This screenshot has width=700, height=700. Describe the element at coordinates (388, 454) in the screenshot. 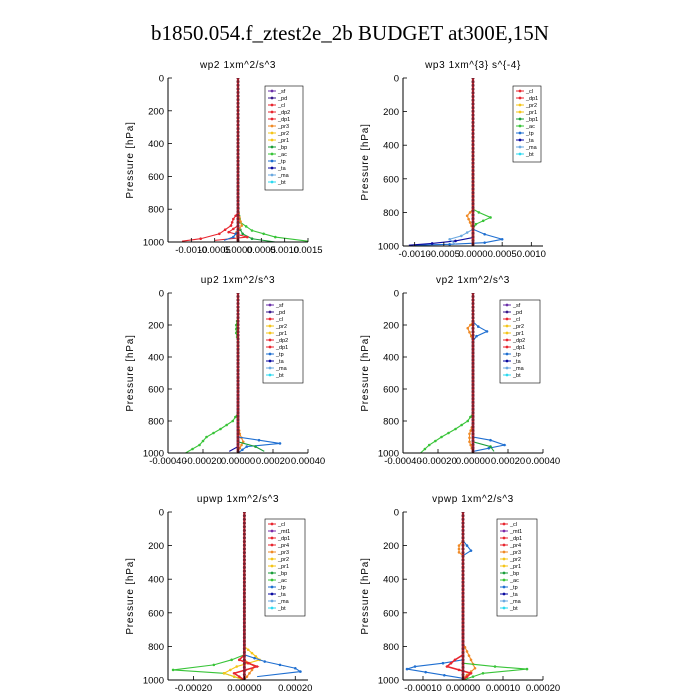

I see `y-tick-label: 1000` at that location.